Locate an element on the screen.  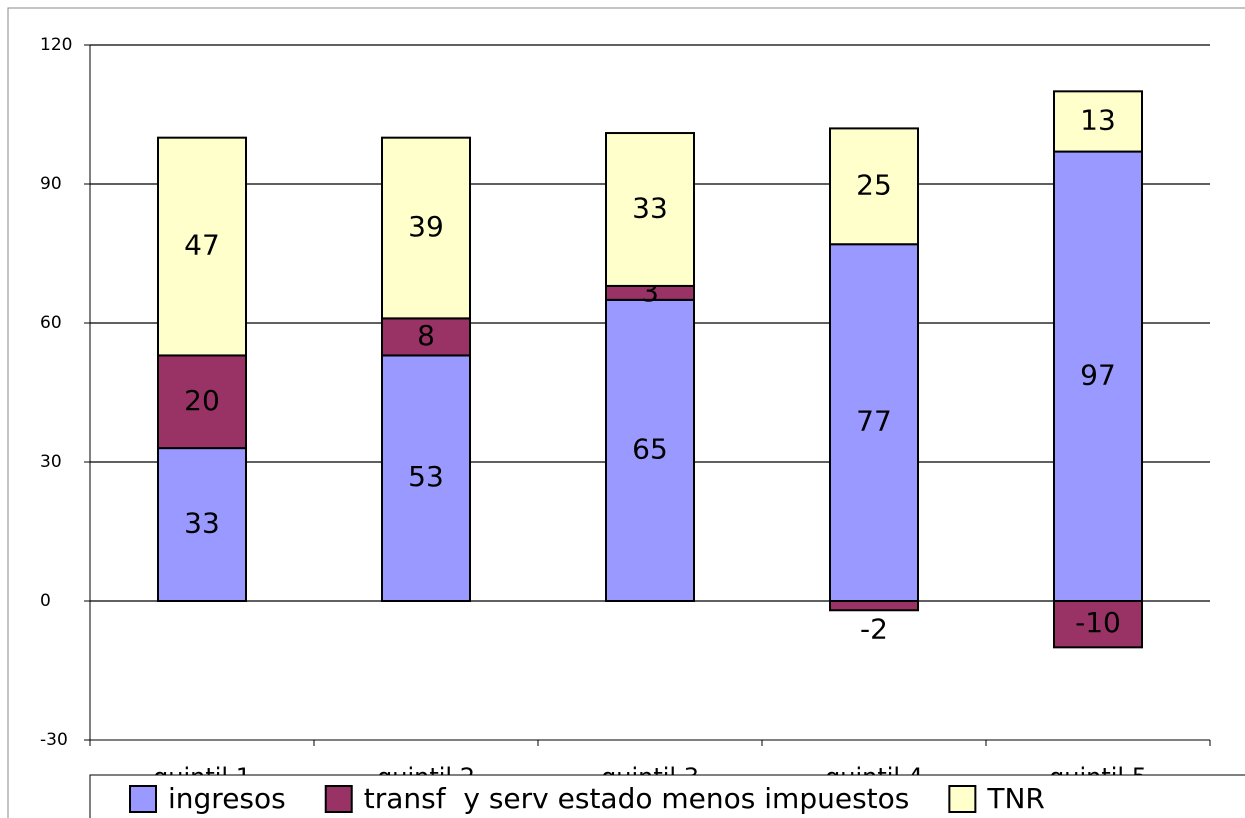
data-label: 13 is located at coordinates (1098, 119).